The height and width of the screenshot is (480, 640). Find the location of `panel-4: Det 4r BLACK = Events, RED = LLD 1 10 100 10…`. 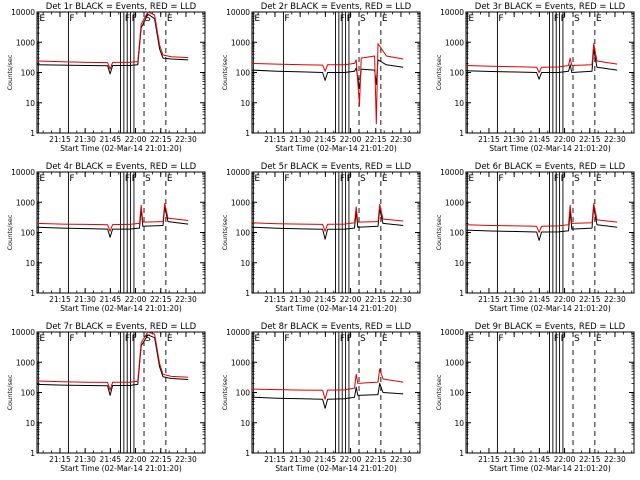

panel-4: Det 4r BLACK = Events, RED = LLD 1 10 100 10… is located at coordinates (106, 237).